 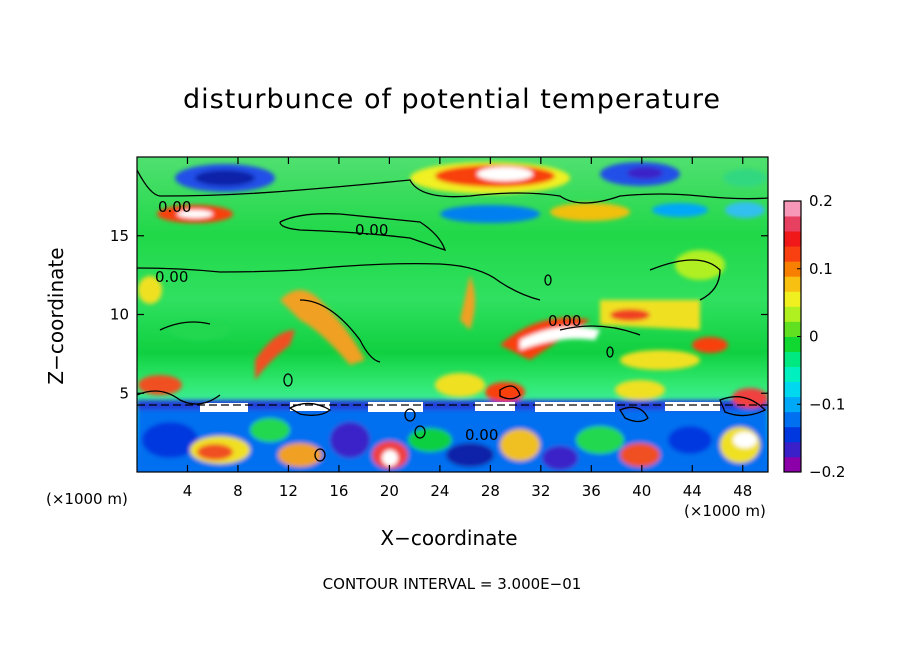 What do you see at coordinates (814, 337) in the screenshot?
I see `colorbar-tick-label: 0` at bounding box center [814, 337].